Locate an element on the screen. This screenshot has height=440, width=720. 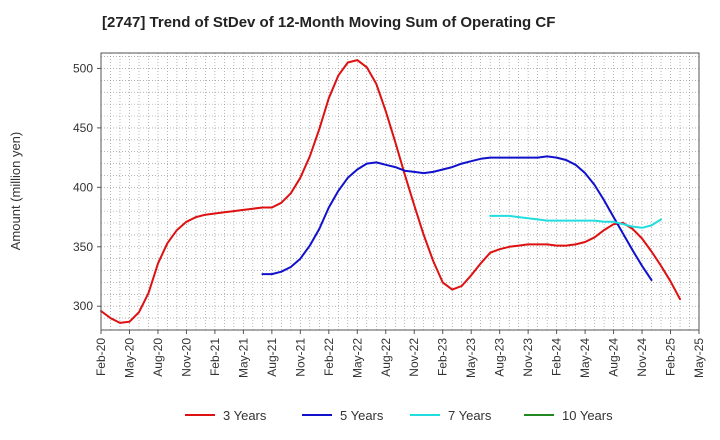
y-axis-title: Amount (million yen) is located at coordinates (15, 191).